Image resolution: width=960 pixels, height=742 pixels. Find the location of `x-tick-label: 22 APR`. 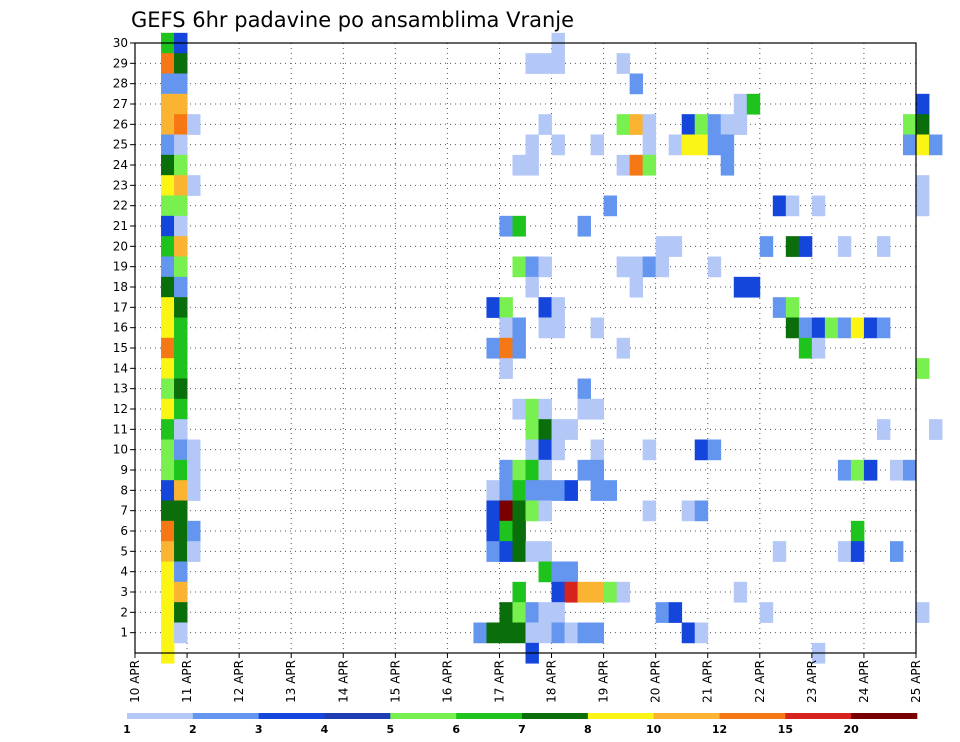

x-tick-label: 22 APR is located at coordinates (760, 681).